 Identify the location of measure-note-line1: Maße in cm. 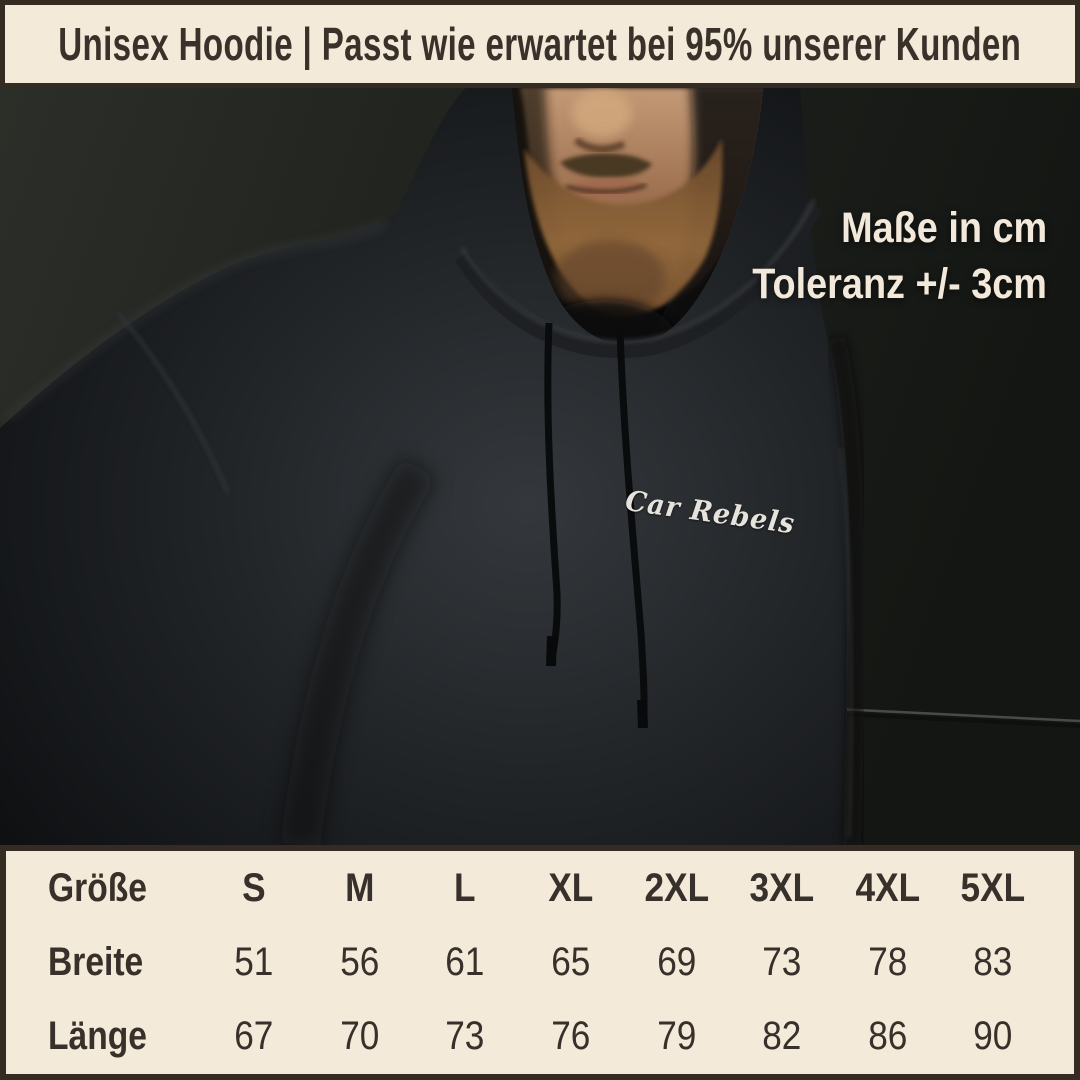
(943, 228).